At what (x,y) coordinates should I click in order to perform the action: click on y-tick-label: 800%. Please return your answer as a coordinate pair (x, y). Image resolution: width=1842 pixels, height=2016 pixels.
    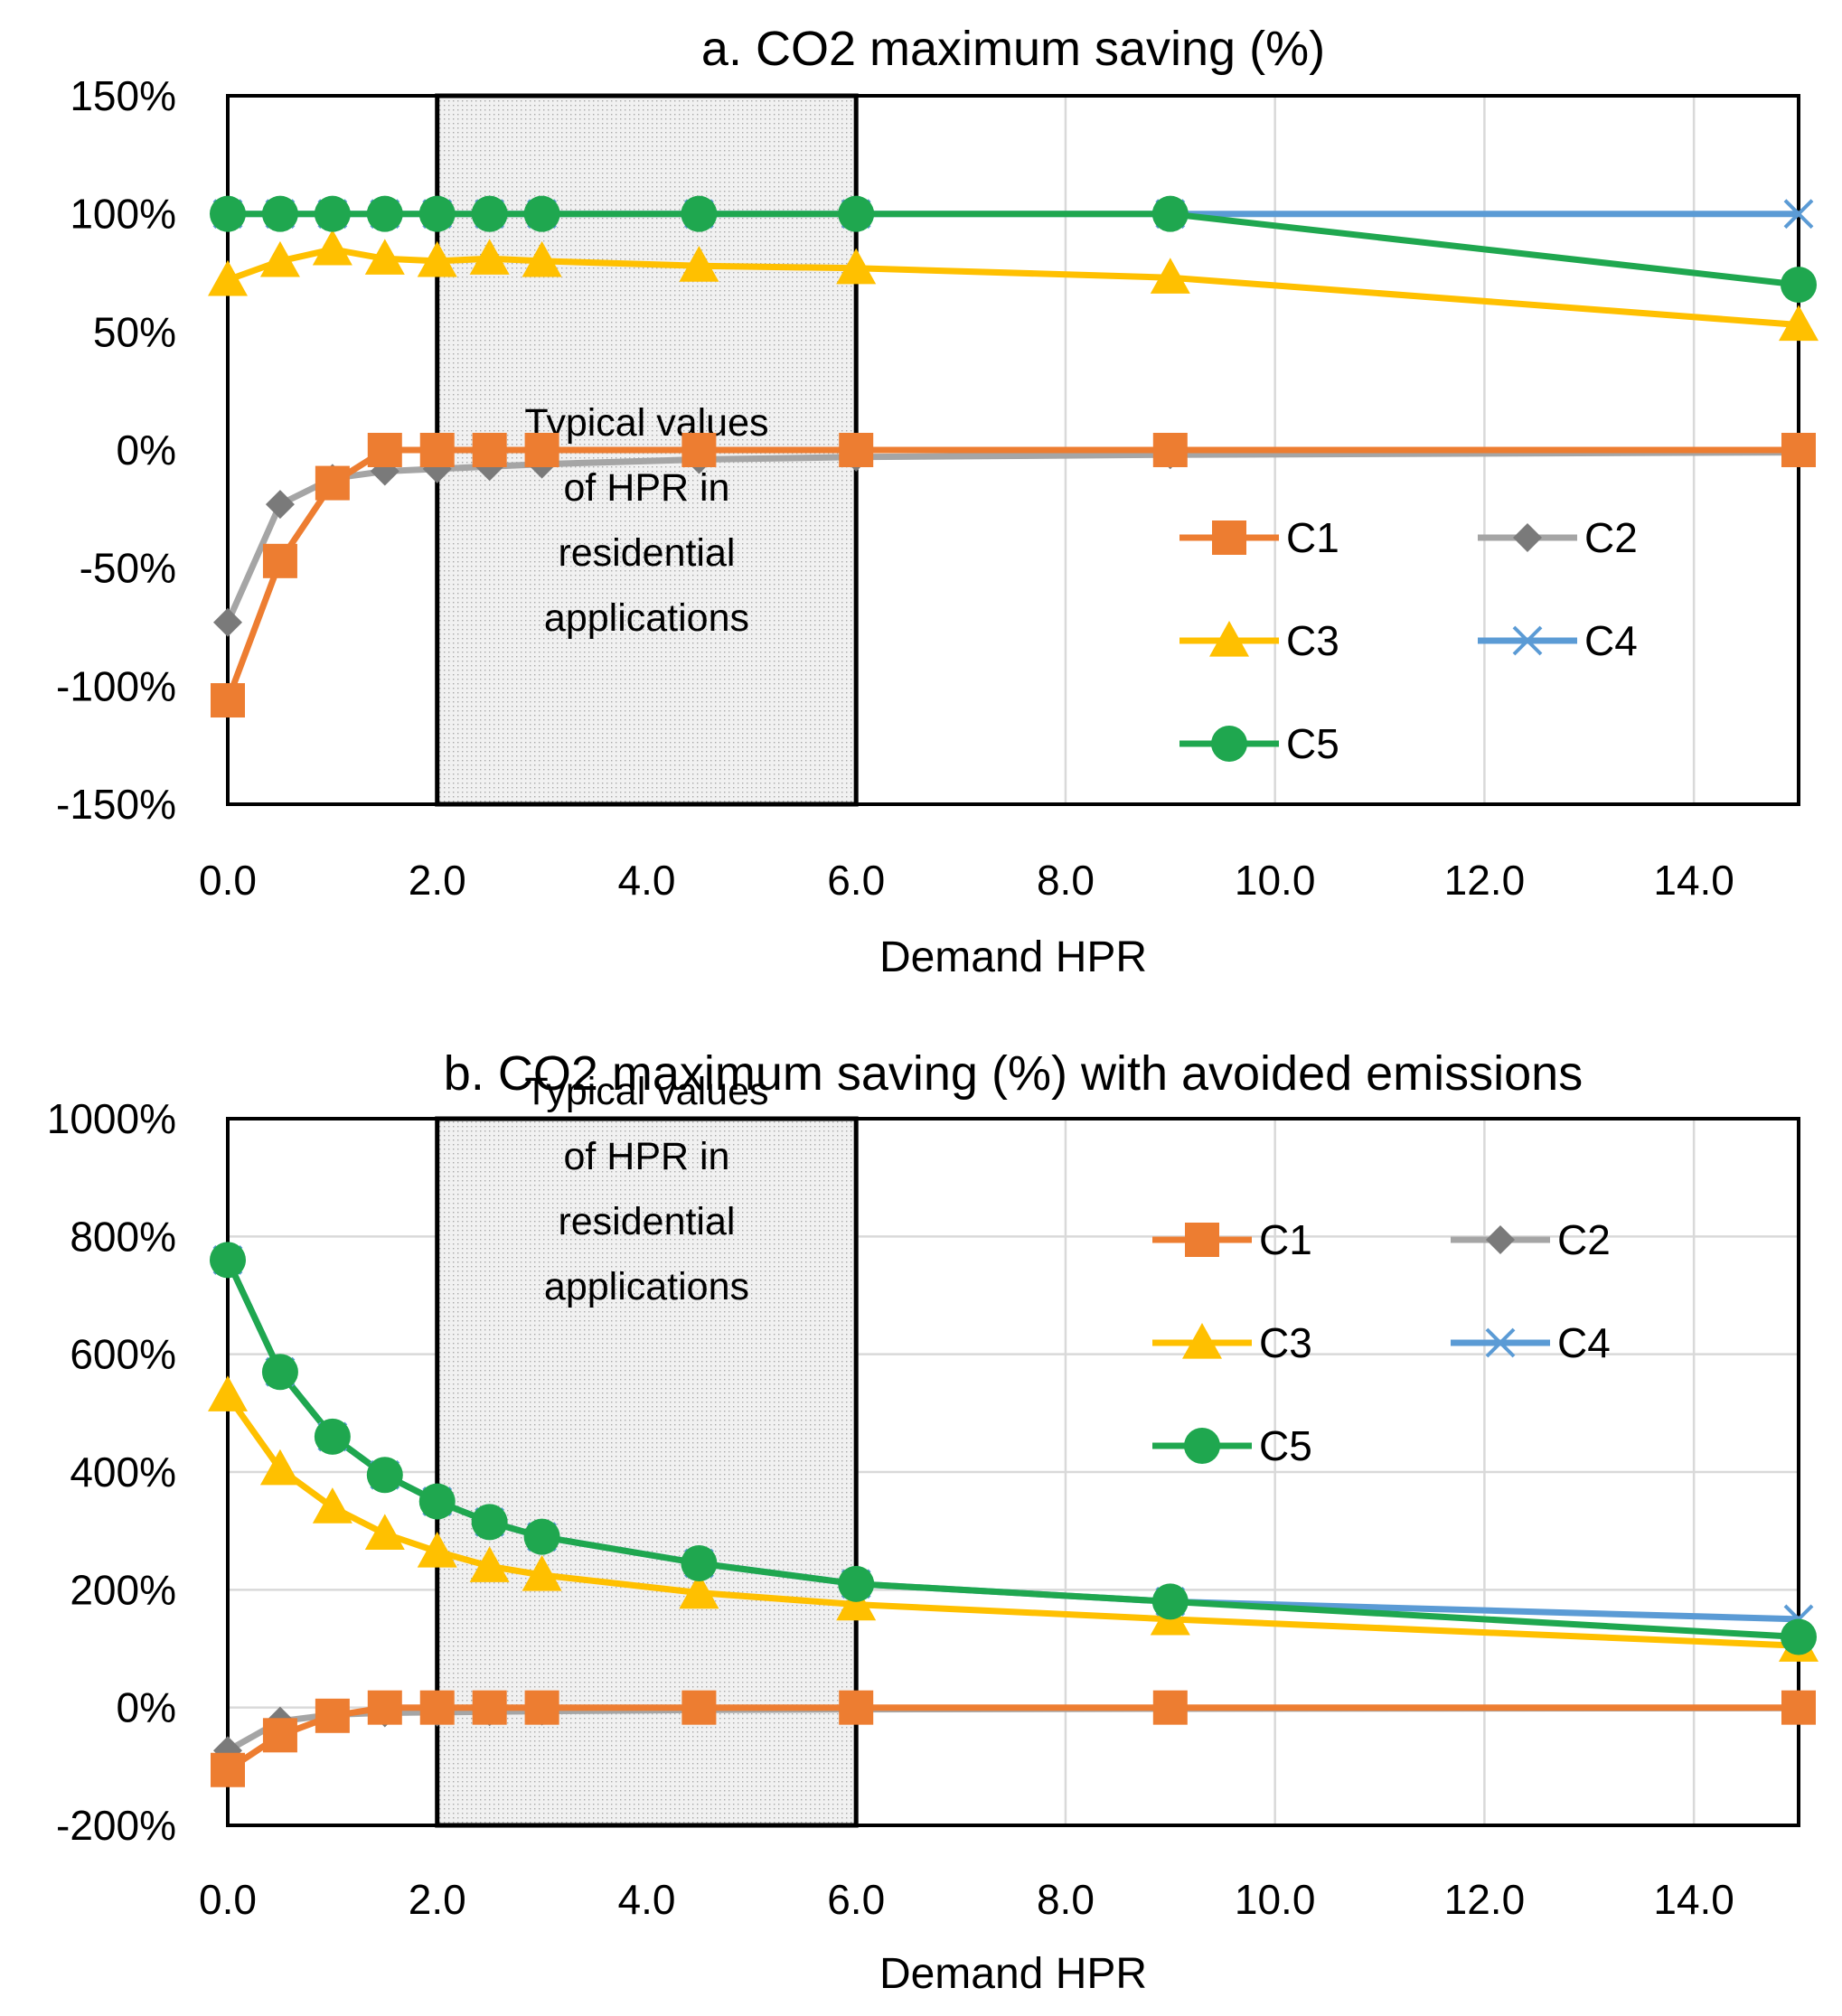
    Looking at the image, I should click on (123, 1236).